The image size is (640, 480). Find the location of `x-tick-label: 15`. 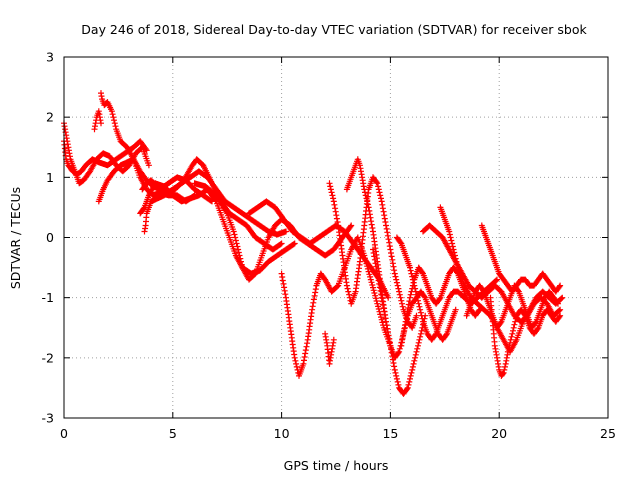

x-tick-label: 15 is located at coordinates (390, 433).